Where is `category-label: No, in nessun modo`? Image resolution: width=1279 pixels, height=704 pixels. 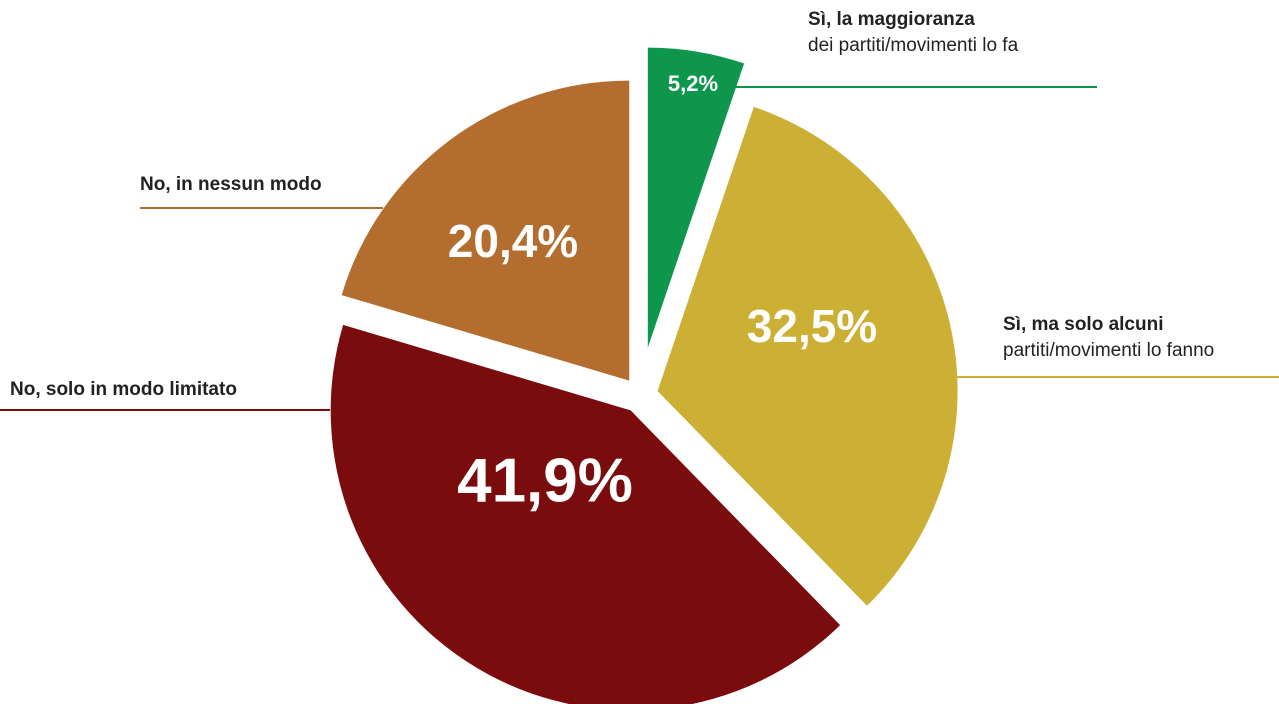 category-label: No, in nessun modo is located at coordinates (231, 184).